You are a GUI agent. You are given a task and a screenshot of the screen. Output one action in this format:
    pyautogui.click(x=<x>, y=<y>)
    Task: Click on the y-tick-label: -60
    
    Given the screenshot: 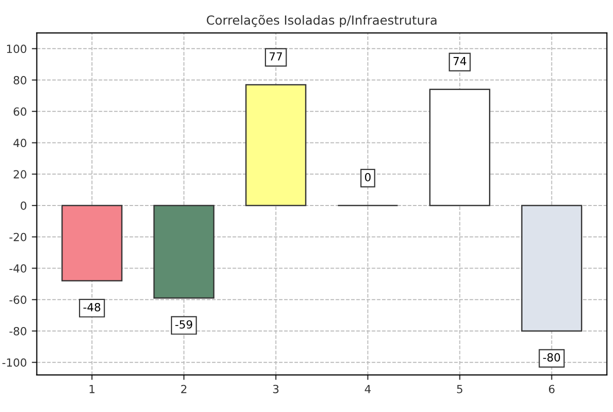 What is the action you would take?
    pyautogui.click(x=17, y=300)
    